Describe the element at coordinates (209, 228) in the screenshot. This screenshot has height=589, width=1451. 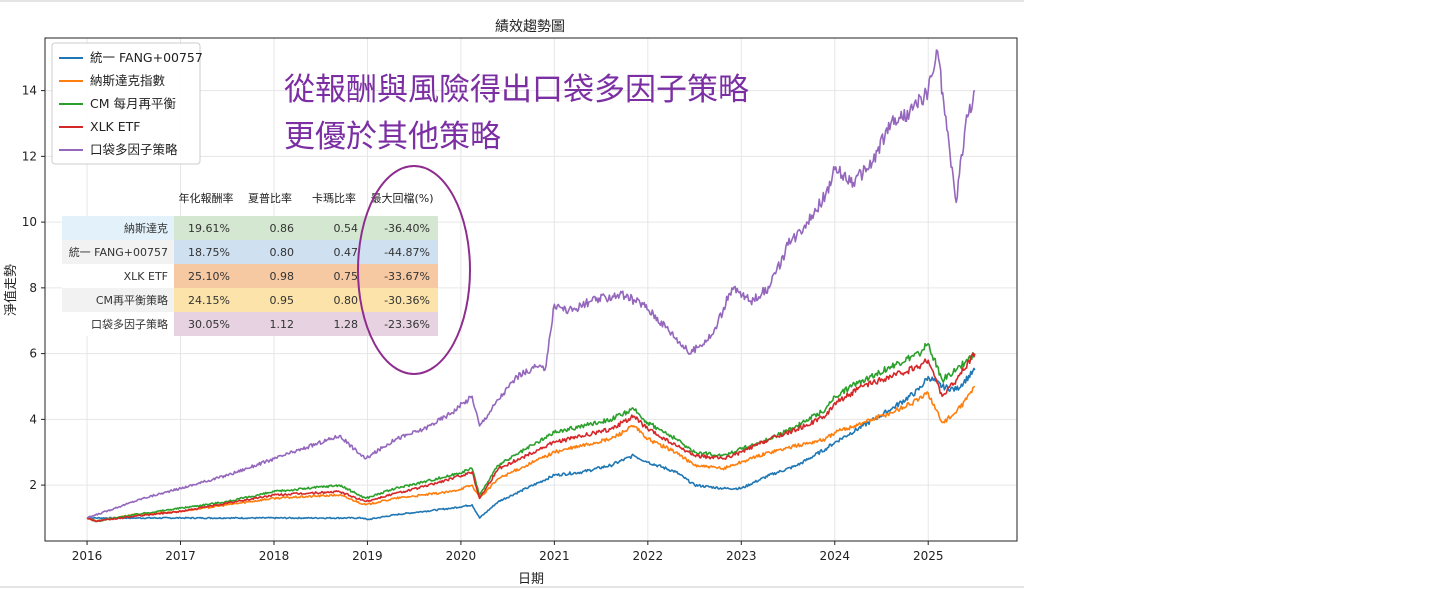
I see `table-cell: 19.61%` at that location.